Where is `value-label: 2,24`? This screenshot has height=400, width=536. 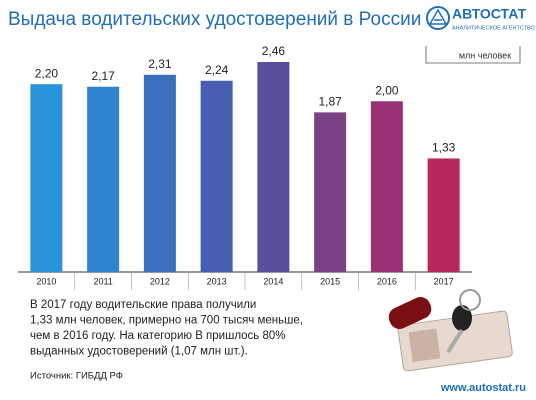
value-label: 2,24 is located at coordinates (217, 70).